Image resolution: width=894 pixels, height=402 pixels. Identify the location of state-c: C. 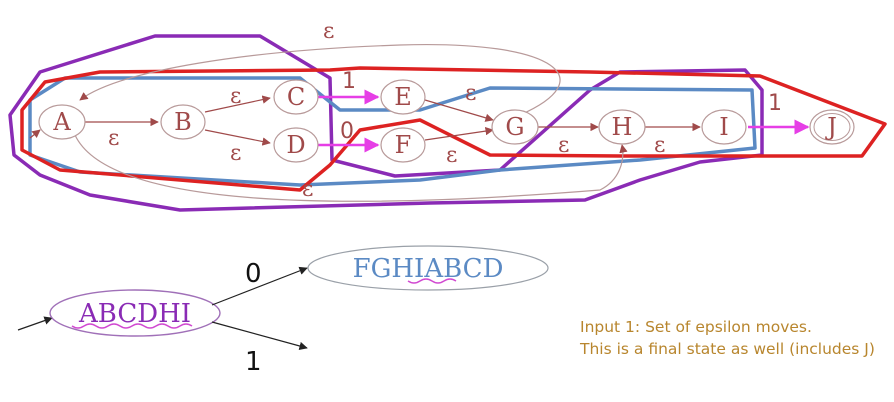
(296, 97).